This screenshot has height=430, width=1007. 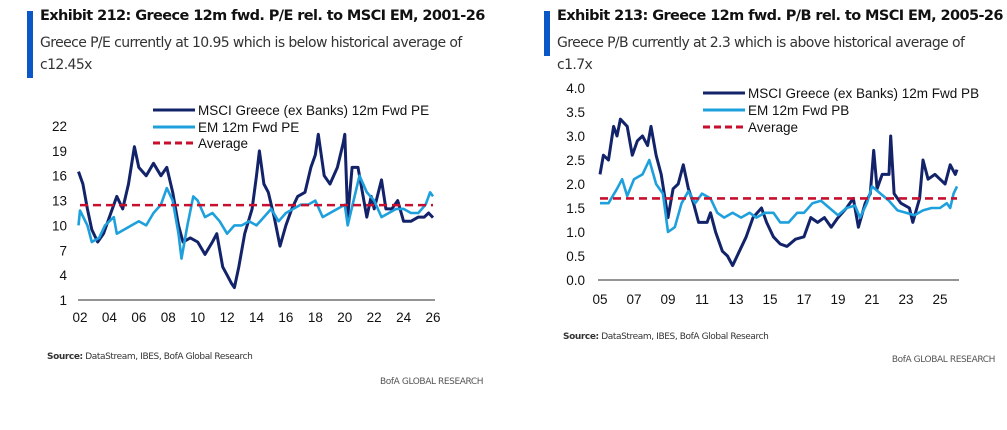 What do you see at coordinates (227, 317) in the screenshot?
I see `x-tick-label: 12` at bounding box center [227, 317].